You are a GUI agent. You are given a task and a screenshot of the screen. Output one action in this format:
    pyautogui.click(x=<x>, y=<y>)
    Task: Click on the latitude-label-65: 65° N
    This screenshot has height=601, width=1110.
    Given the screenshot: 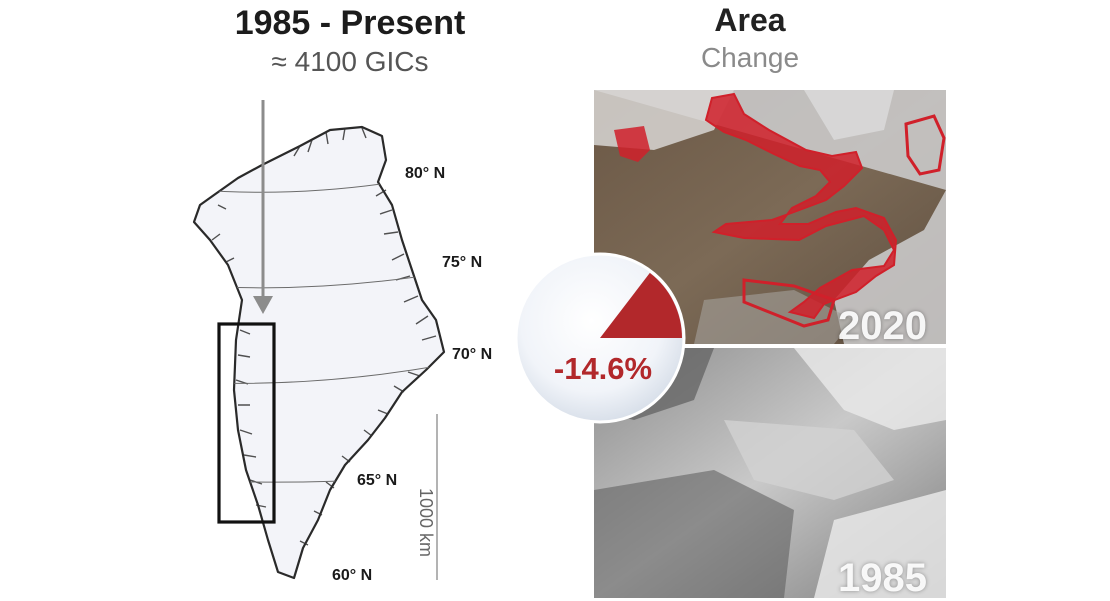 What is the action you would take?
    pyautogui.click(x=377, y=480)
    